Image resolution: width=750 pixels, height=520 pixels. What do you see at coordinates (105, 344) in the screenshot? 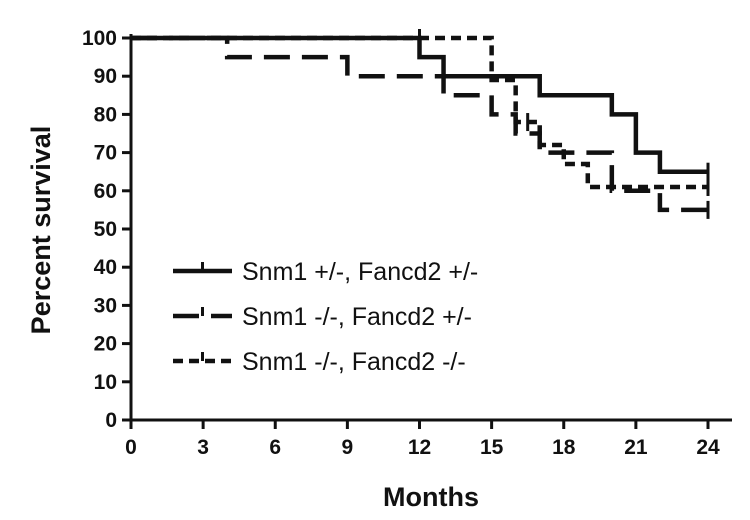
I see `y-tick-label: 20` at bounding box center [105, 344].